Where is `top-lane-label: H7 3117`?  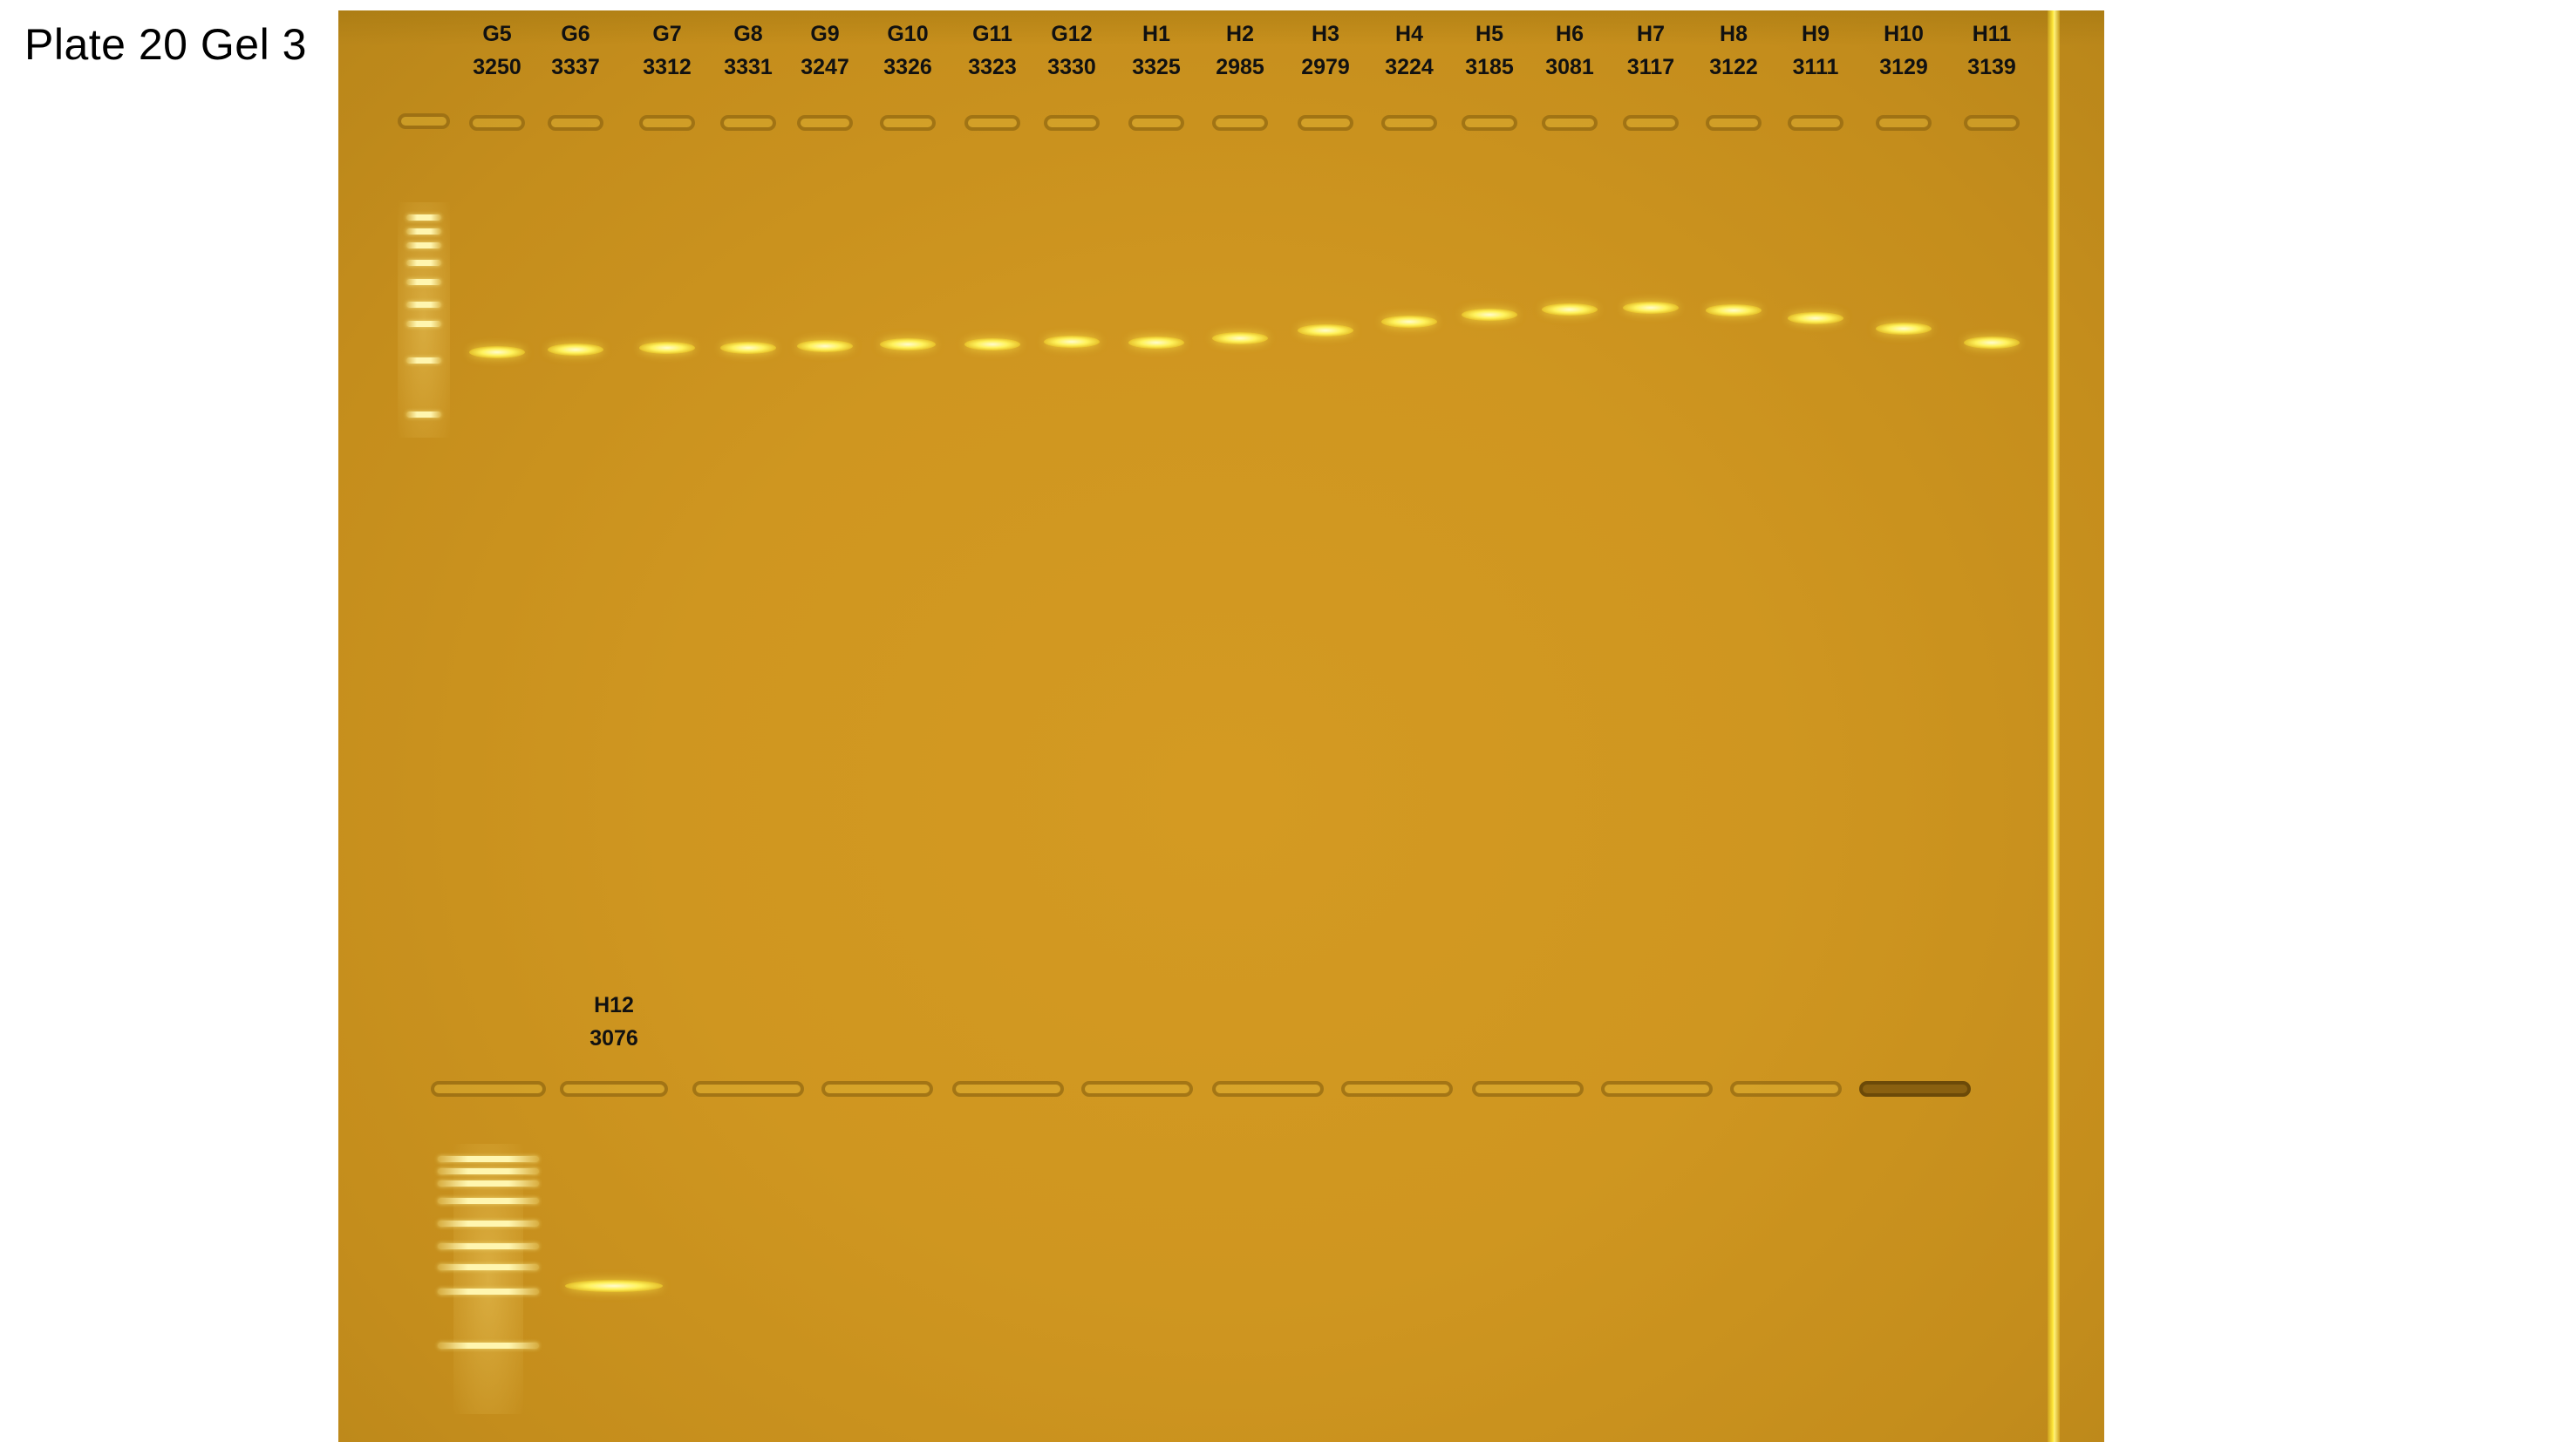 top-lane-label: H7 3117 is located at coordinates (1651, 50).